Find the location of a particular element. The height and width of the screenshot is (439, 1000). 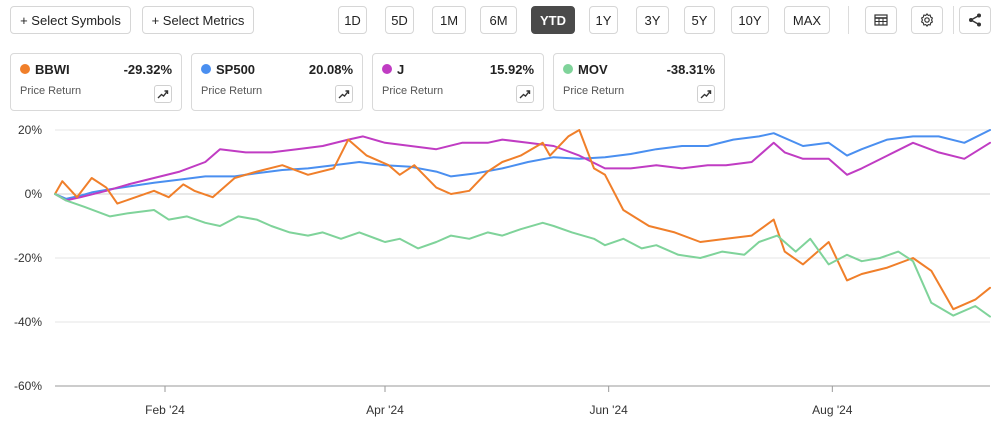

return-value: 15.92% is located at coordinates (511, 69).